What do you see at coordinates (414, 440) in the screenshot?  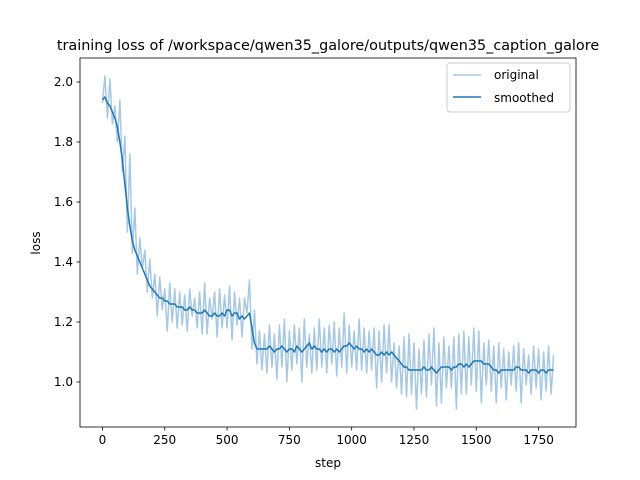 I see `x-tick-label: 1250` at bounding box center [414, 440].